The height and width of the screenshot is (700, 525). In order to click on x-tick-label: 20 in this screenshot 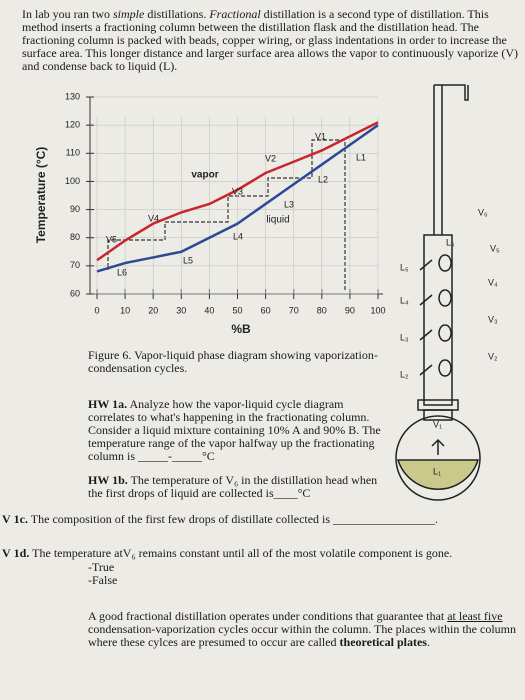, I will do `click(153, 310)`.